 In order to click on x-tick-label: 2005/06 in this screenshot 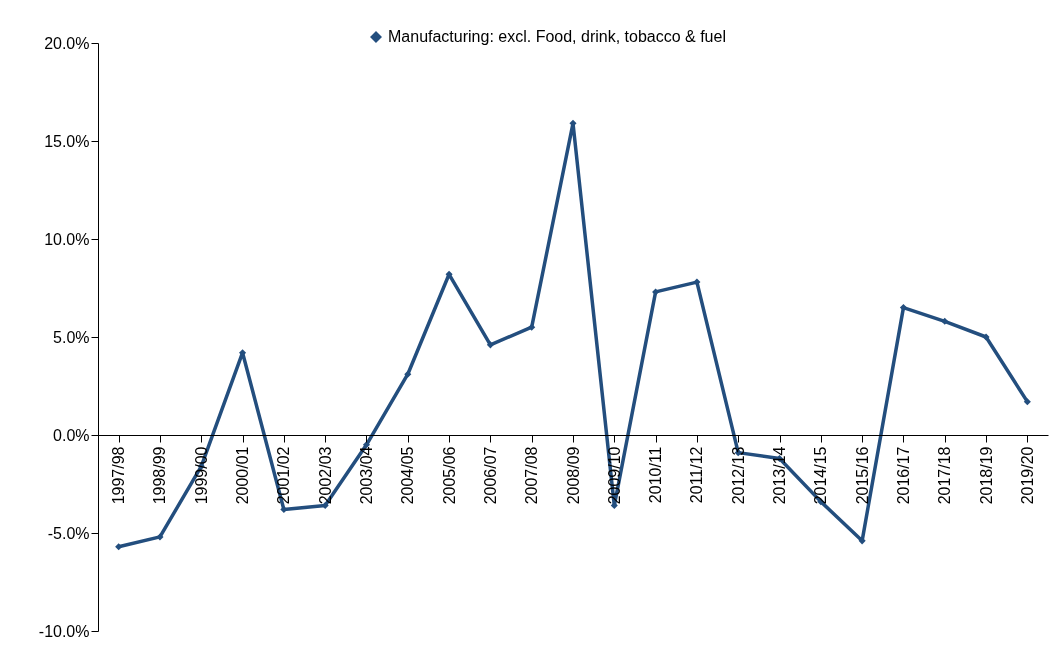, I will do `click(449, 475)`.